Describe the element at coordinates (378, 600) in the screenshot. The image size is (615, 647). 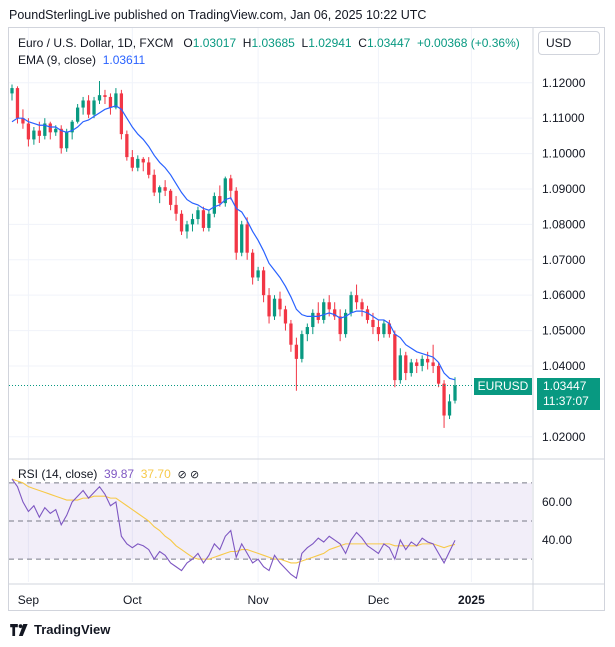
I see `time-tick-label: Dec` at that location.